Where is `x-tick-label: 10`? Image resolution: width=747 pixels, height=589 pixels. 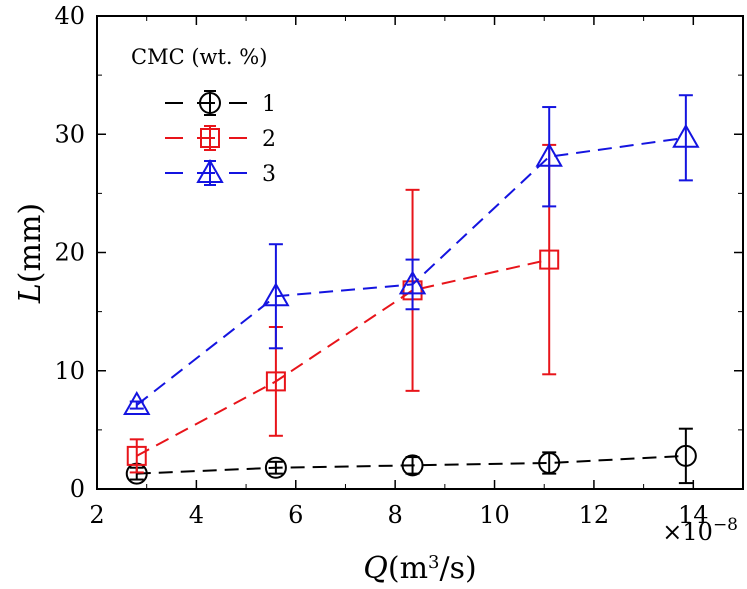
x-tick-label: 10 is located at coordinates (494, 515).